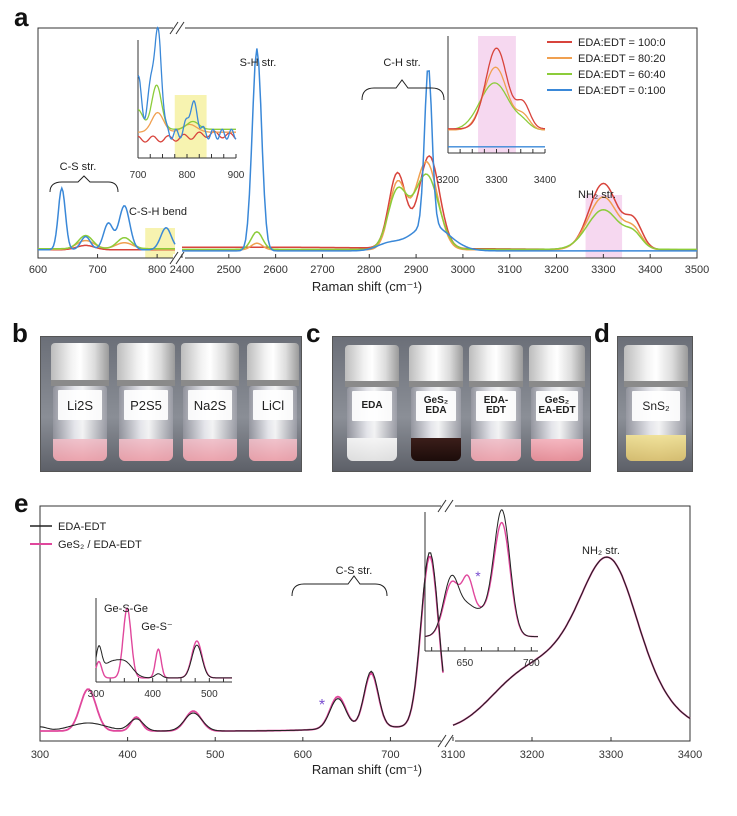 The width and height of the screenshot is (737, 816). What do you see at coordinates (82, 527) in the screenshot?
I see `legend-entry: EDA-EDT` at bounding box center [82, 527].